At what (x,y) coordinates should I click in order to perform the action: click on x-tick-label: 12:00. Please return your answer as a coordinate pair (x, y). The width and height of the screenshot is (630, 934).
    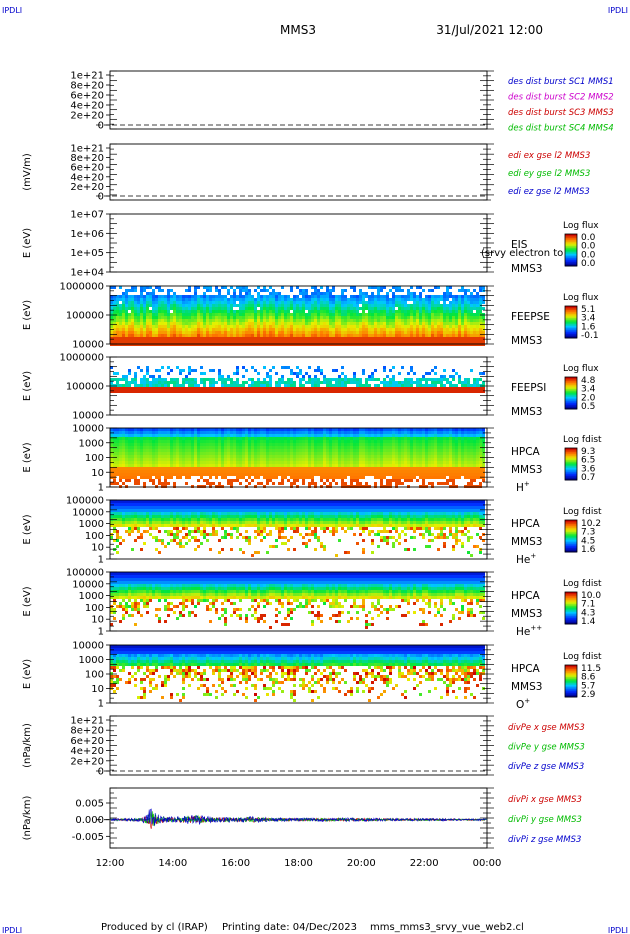
    Looking at the image, I should click on (110, 863).